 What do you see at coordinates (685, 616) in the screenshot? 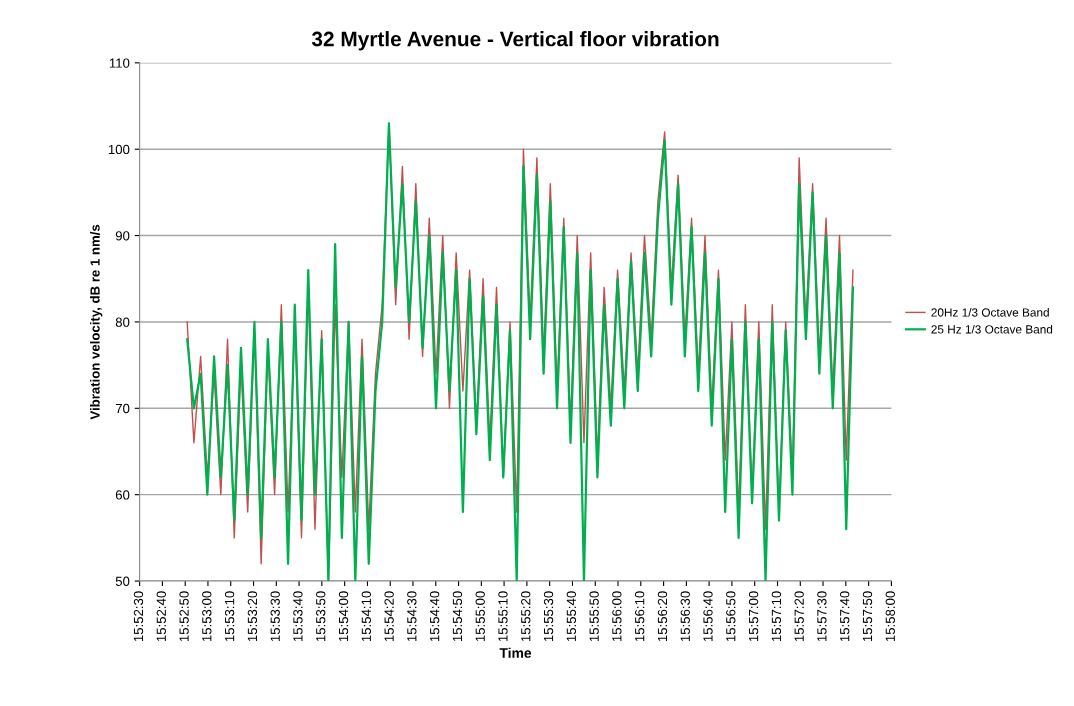
I see `x-tick-label: 15:56:30` at bounding box center [685, 616].